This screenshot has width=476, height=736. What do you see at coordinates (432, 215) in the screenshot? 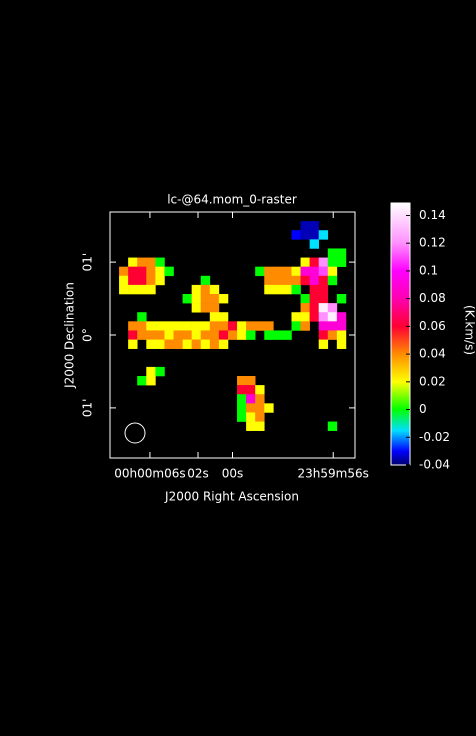
I see `colorbar-tick-label: 0.14` at bounding box center [432, 215].